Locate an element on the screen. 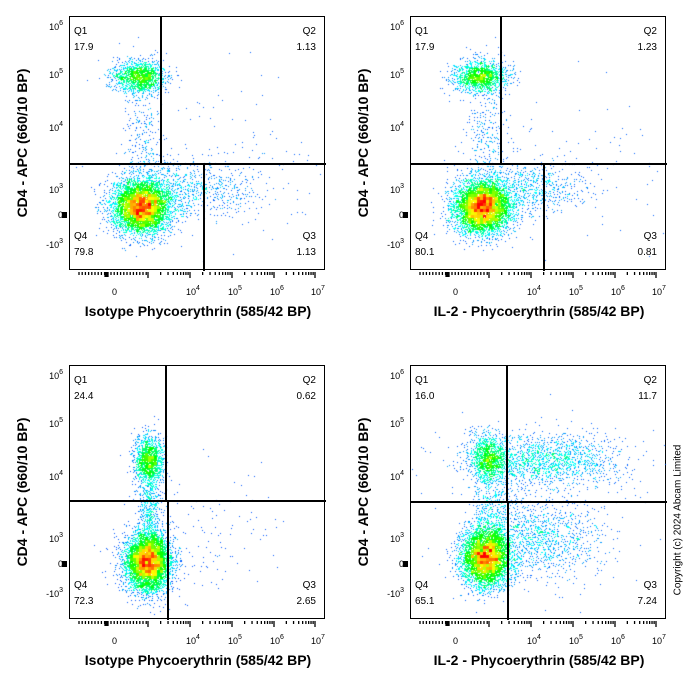 The image size is (698, 695). plot-3-area: Q1 24.4 Q2 0.62 Q3 2.65 Q4 72.3 is located at coordinates (197, 492).